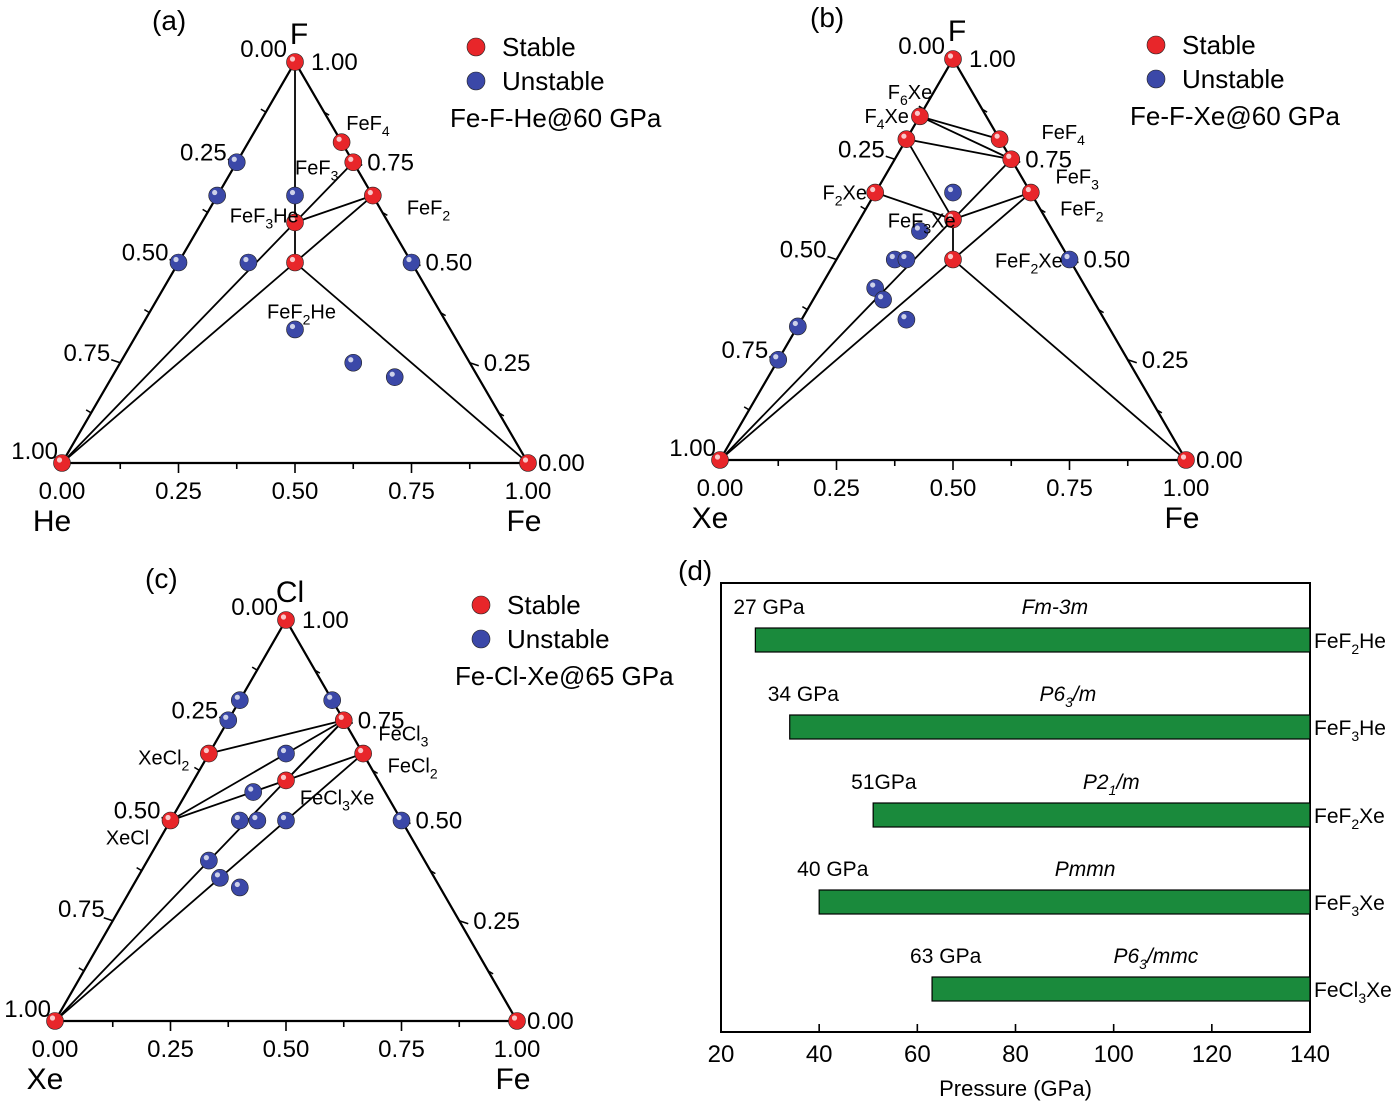 The height and width of the screenshot is (1104, 1400). Describe the element at coordinates (544, 605) in the screenshot. I see `legend-stable-label: Stable` at that location.